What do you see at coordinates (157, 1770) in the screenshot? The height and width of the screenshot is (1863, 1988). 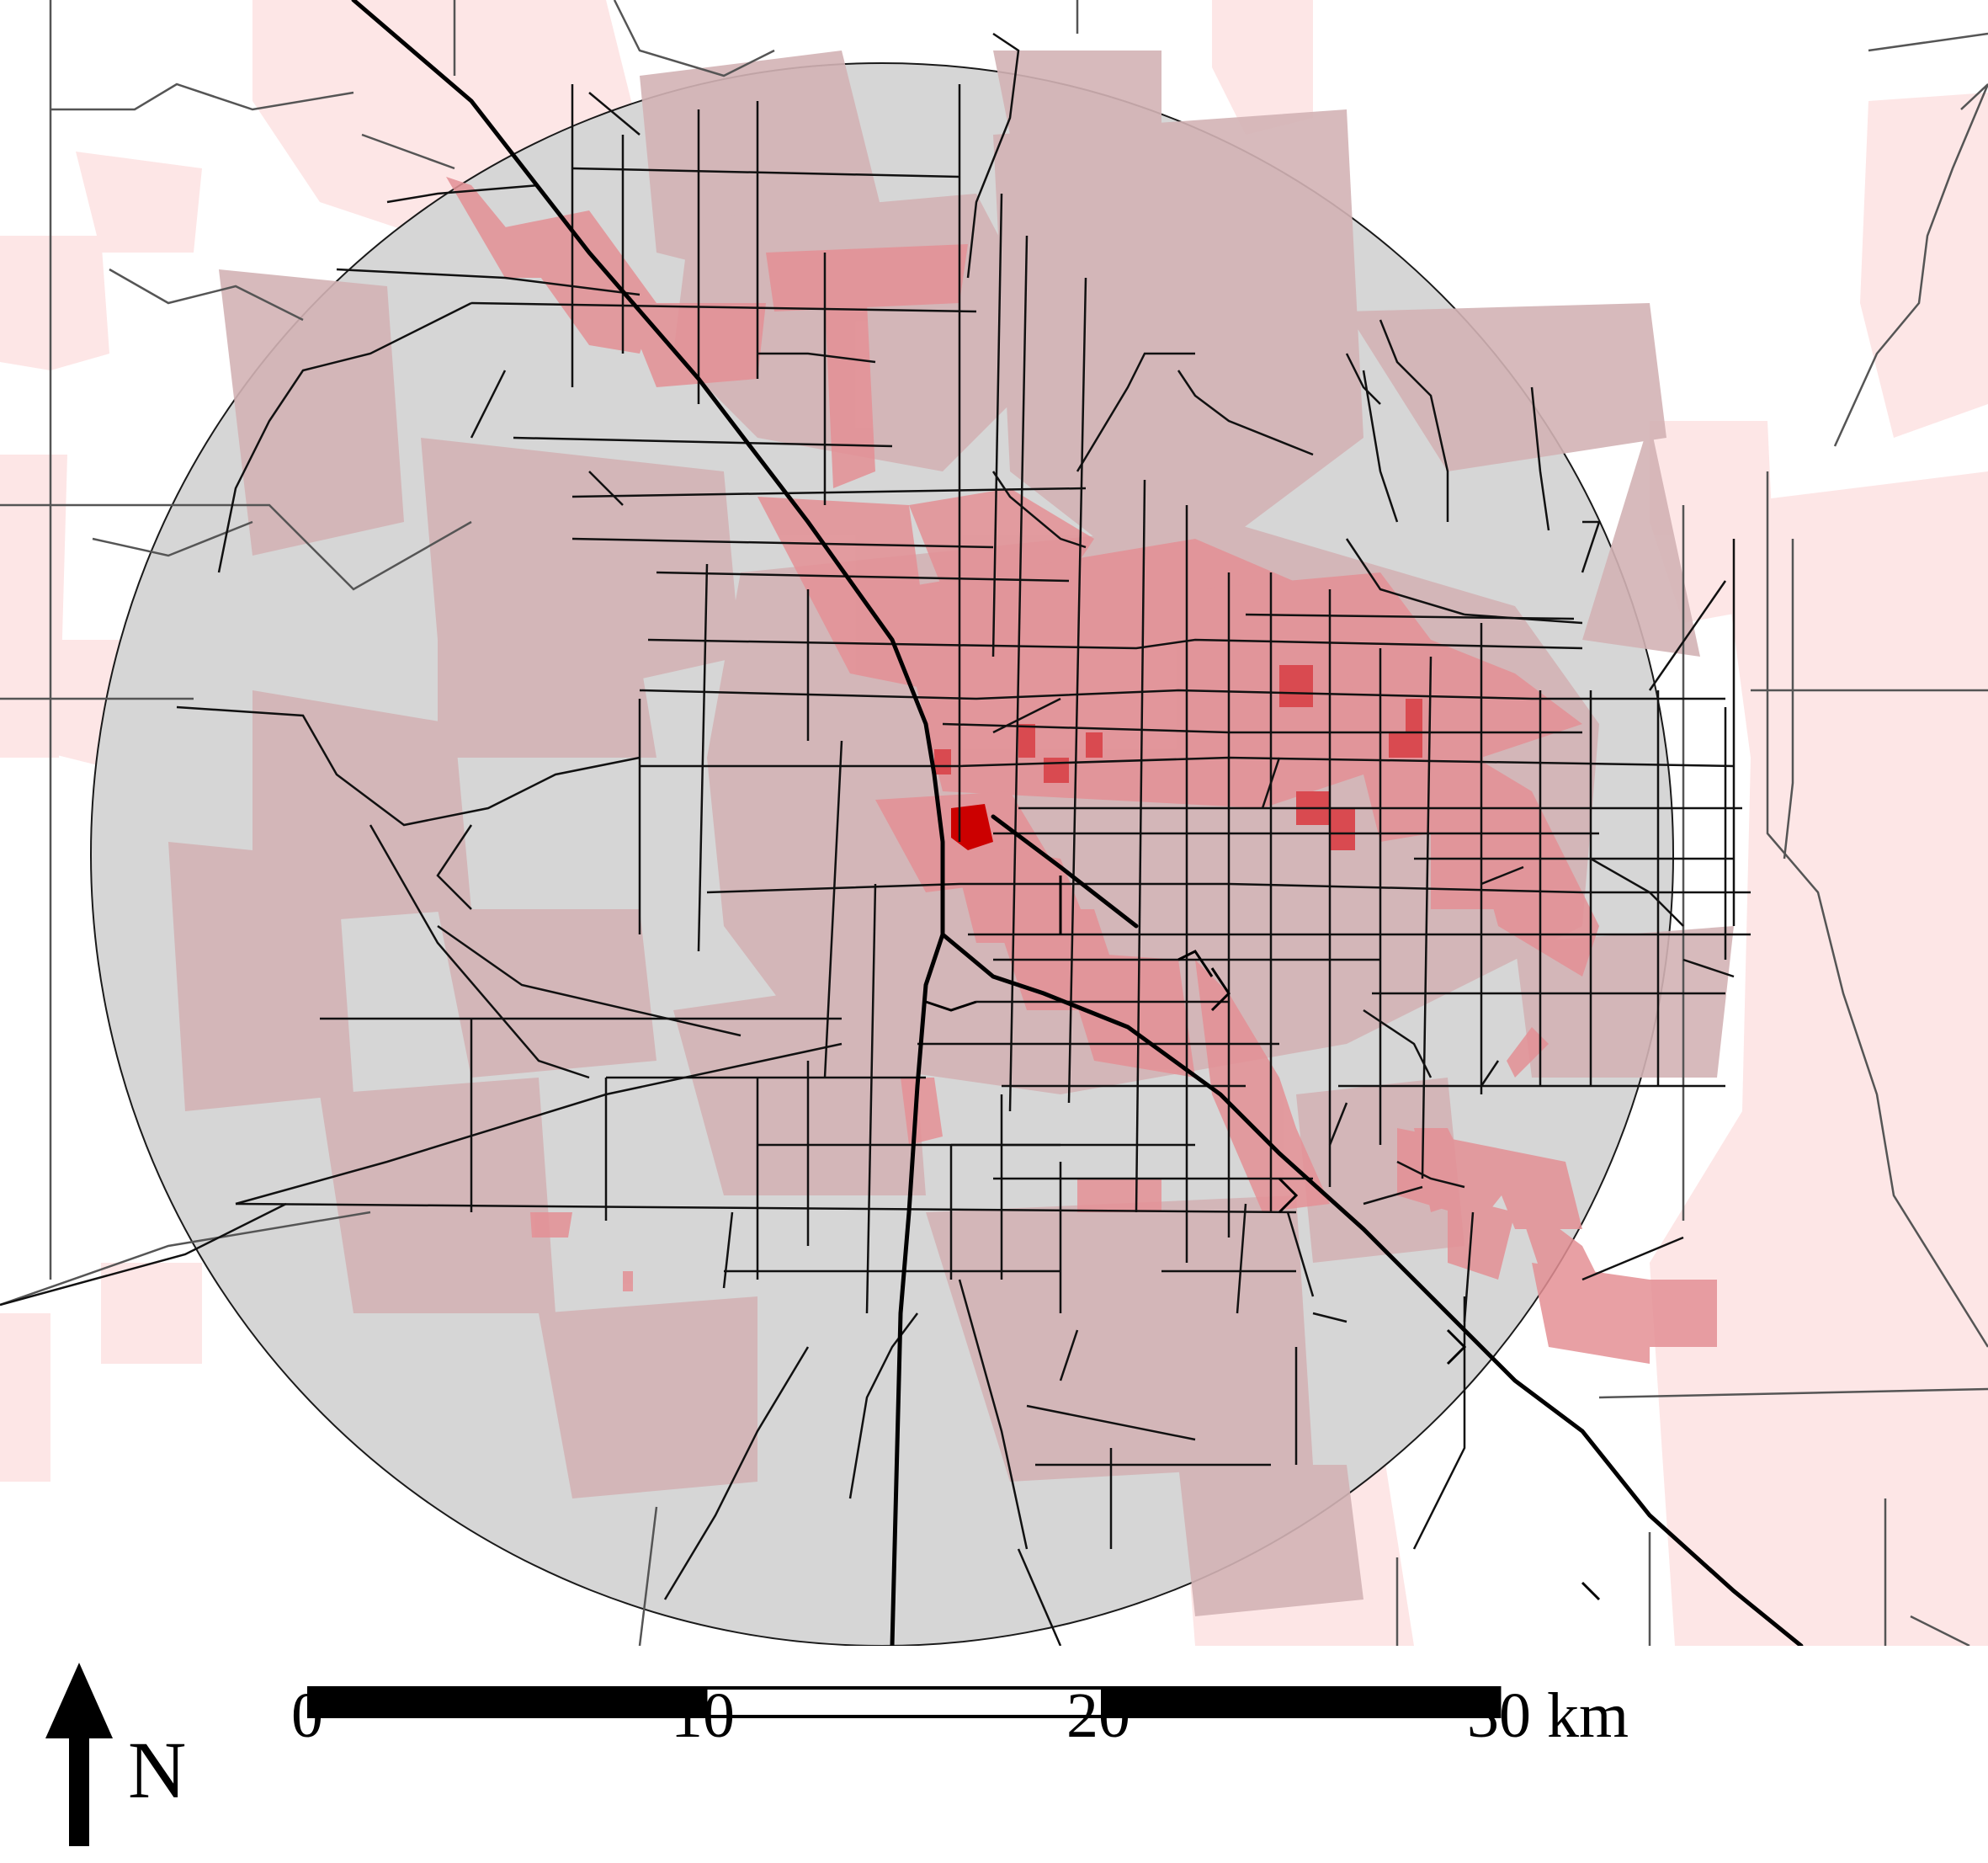 I see `north-label: N` at bounding box center [157, 1770].